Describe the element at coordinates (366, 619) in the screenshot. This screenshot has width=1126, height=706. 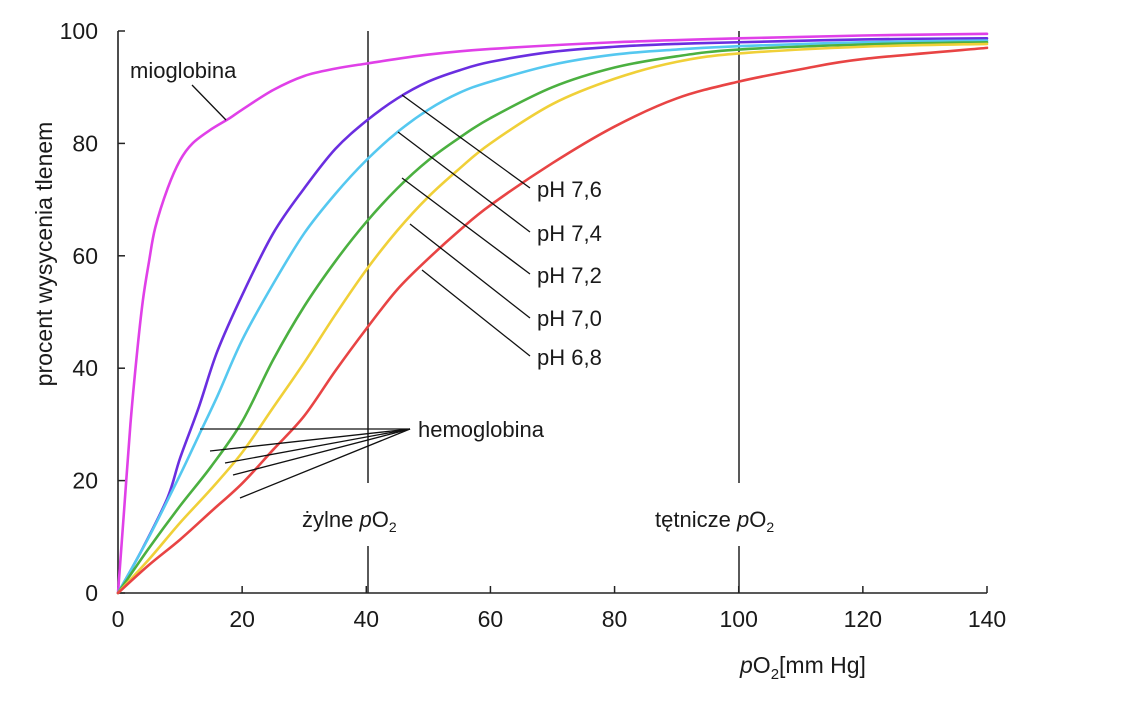
I see `x-tick-label: 40` at that location.